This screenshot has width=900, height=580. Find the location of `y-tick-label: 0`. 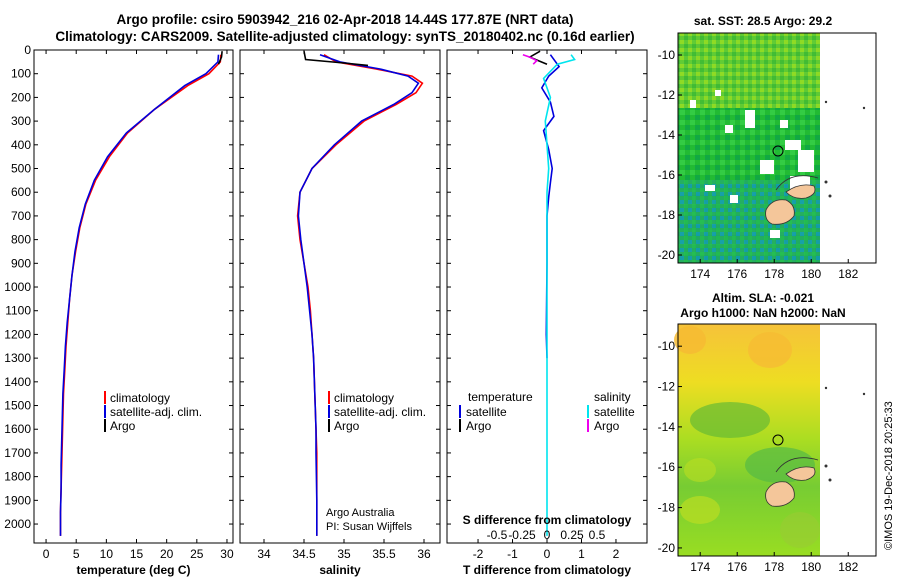

y-tick-label: 0 is located at coordinates (27, 50).